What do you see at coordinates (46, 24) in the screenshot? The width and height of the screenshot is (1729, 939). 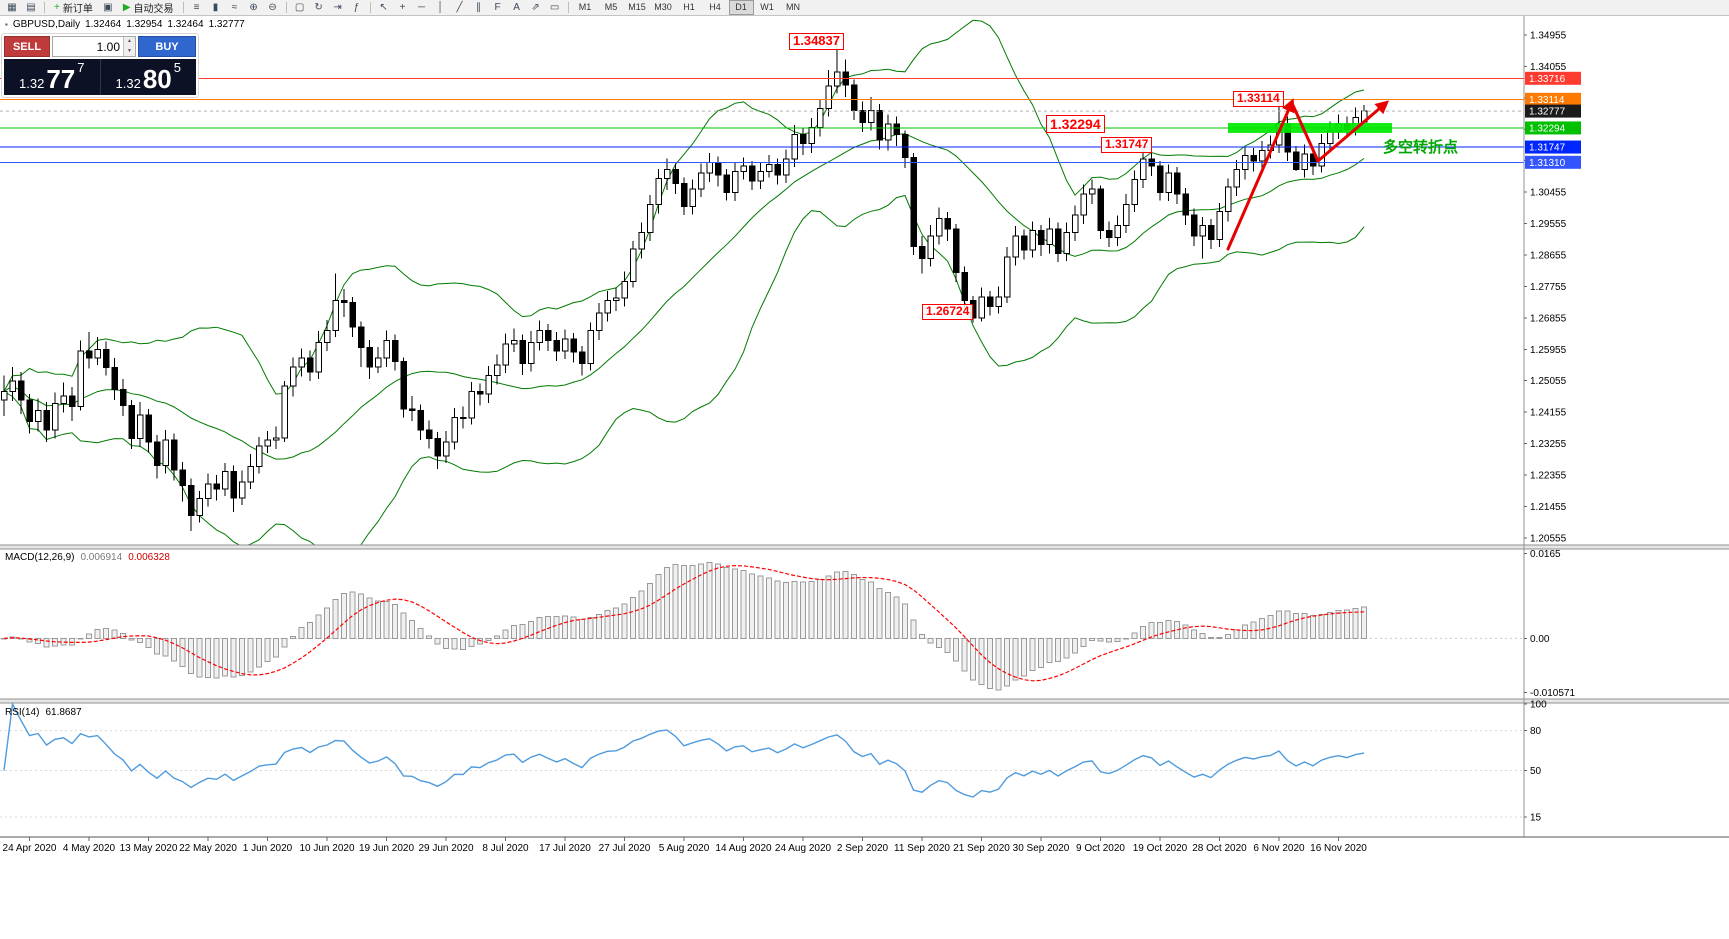 I see `symbol-period-label: GBPUSD,Daily` at bounding box center [46, 24].